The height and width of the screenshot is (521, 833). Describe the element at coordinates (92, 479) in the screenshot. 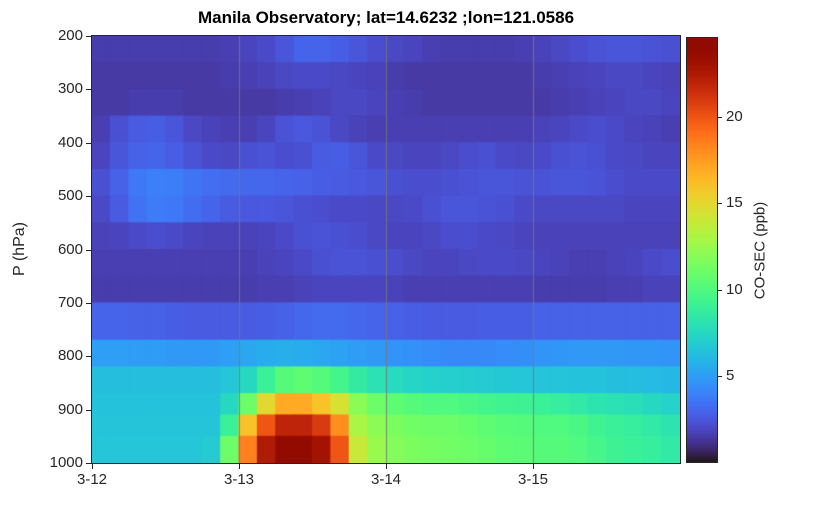

I see `x-tick-label: 3-12` at that location.